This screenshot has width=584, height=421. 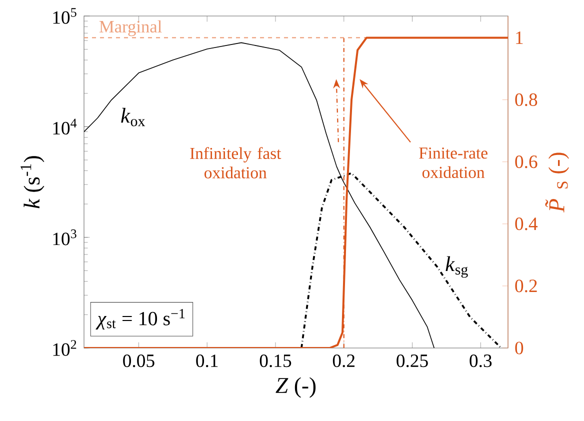 I want to click on ref-line-label: Marginal, so click(x=130, y=28).